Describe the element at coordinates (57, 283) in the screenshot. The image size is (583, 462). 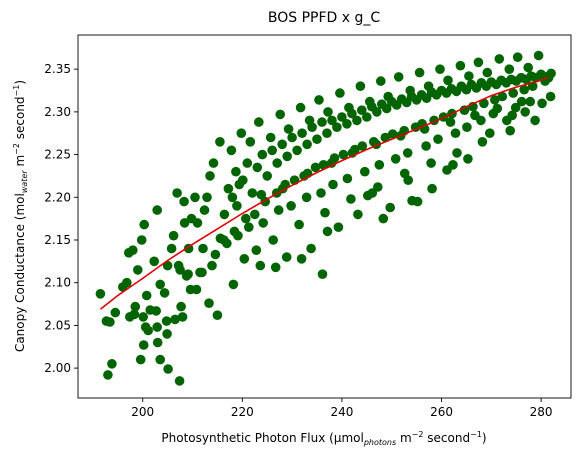
I see `y-tick-label: 2.10` at that location.